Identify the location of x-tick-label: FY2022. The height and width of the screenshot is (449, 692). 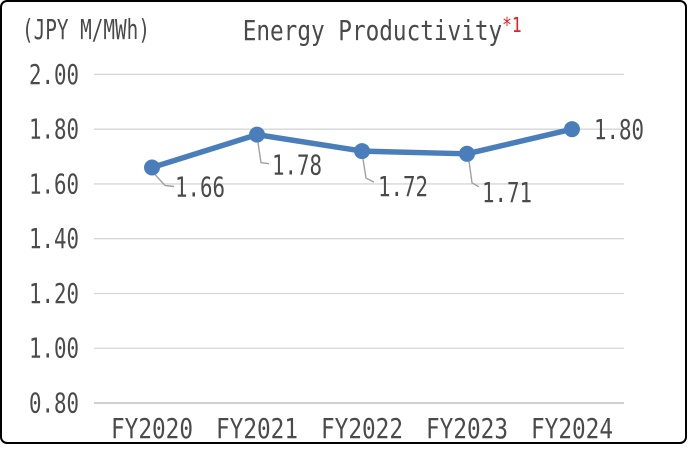
(362, 428).